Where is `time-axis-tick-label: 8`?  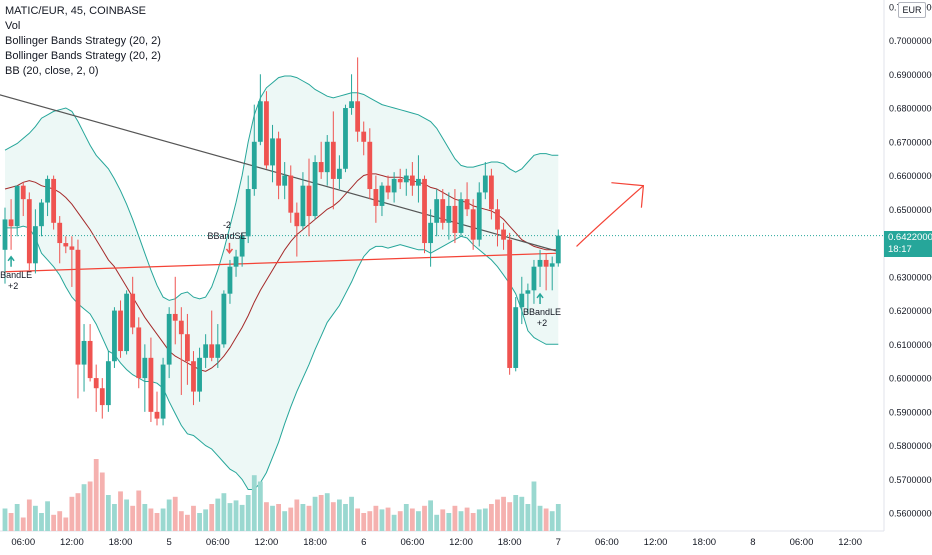 time-axis-tick-label: 8 is located at coordinates (752, 542).